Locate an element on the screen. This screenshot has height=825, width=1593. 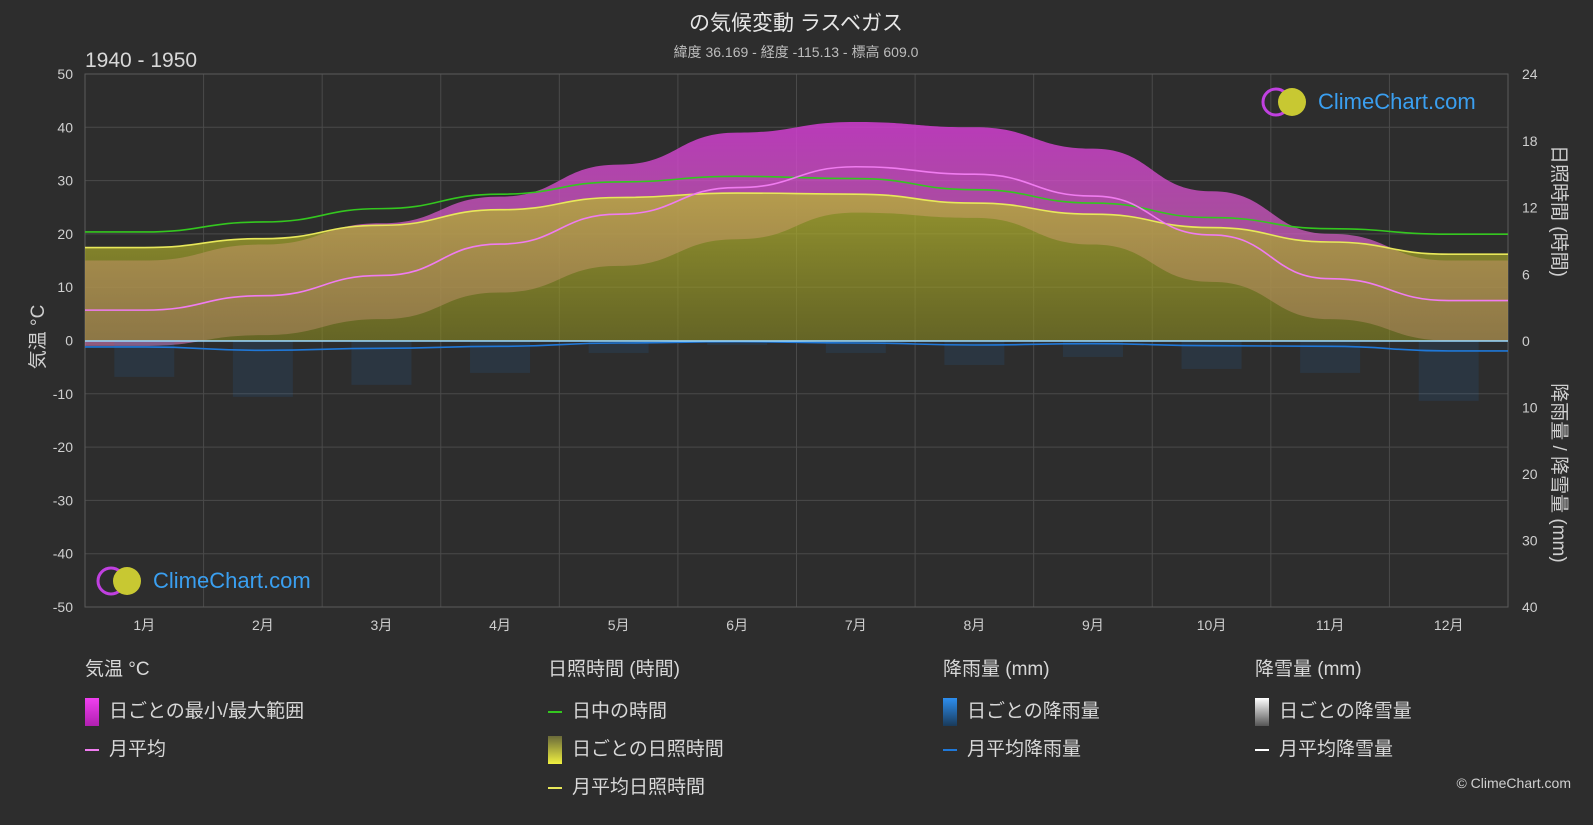
y-tick-label-right-hours: 0 is located at coordinates (1526, 341).